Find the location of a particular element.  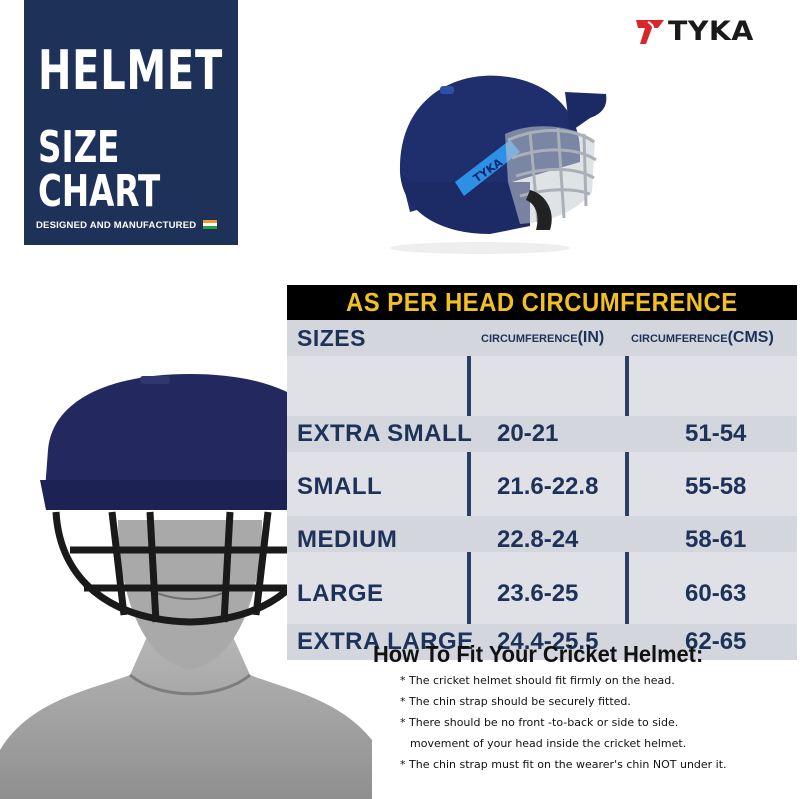

table-row: EXTRA LARGE 24.4-25.5 62-65 is located at coordinates (542, 642).